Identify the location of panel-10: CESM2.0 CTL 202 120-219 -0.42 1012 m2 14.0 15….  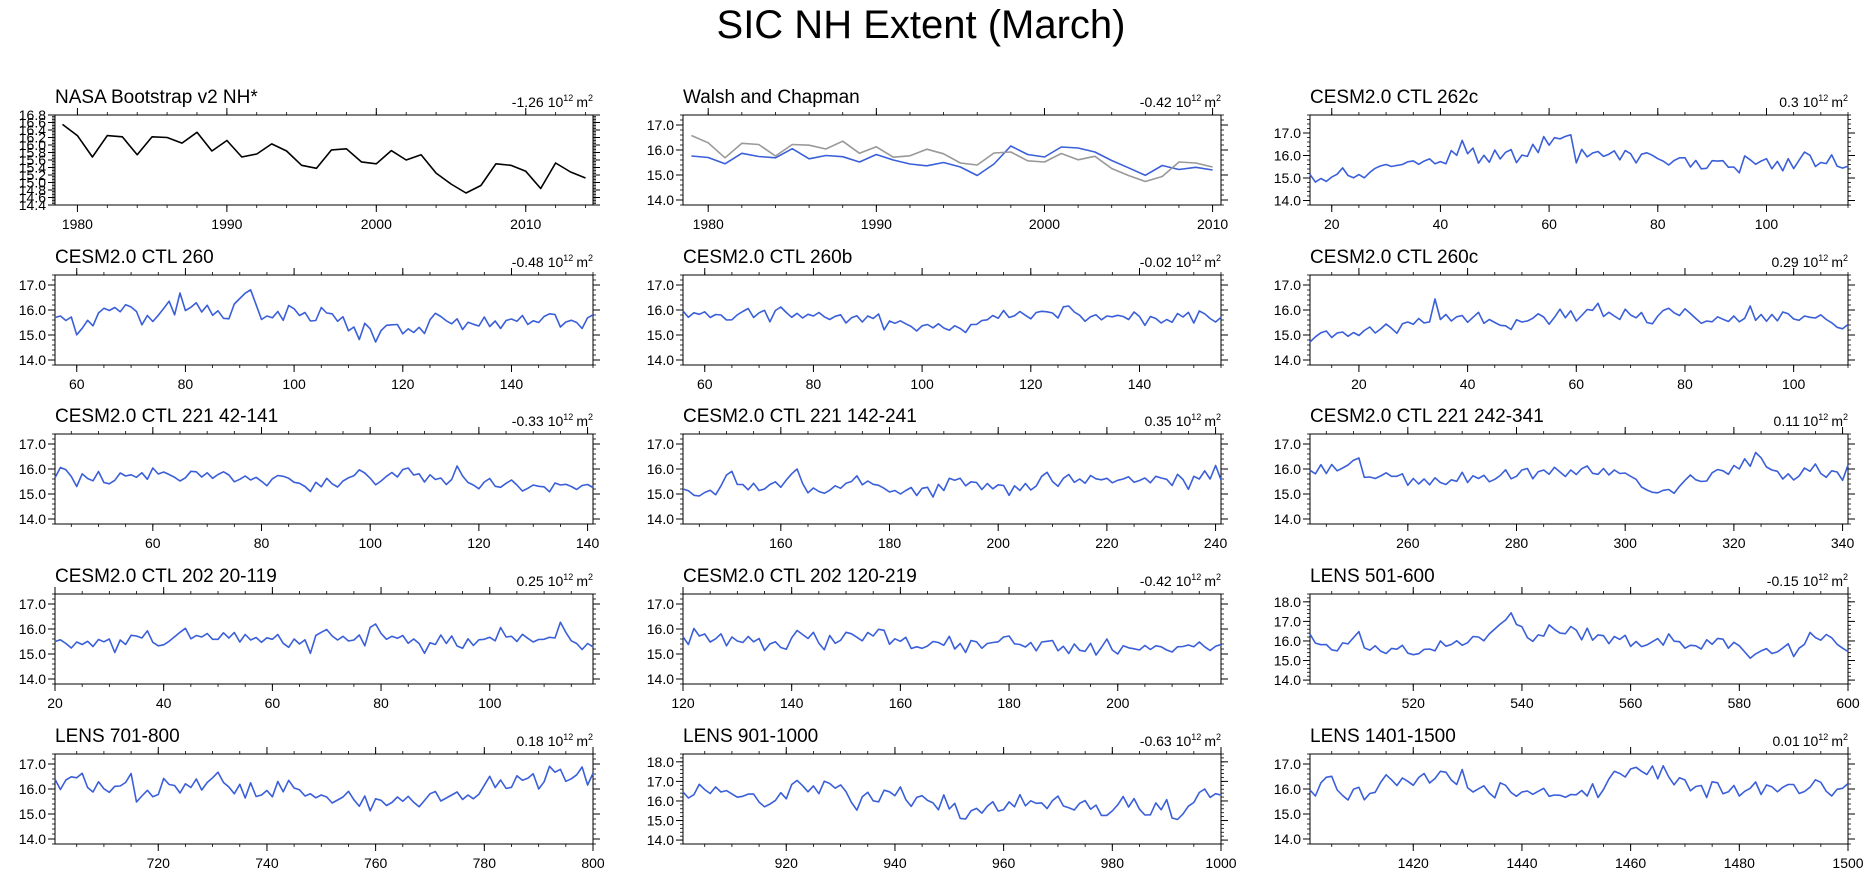
(937, 638).